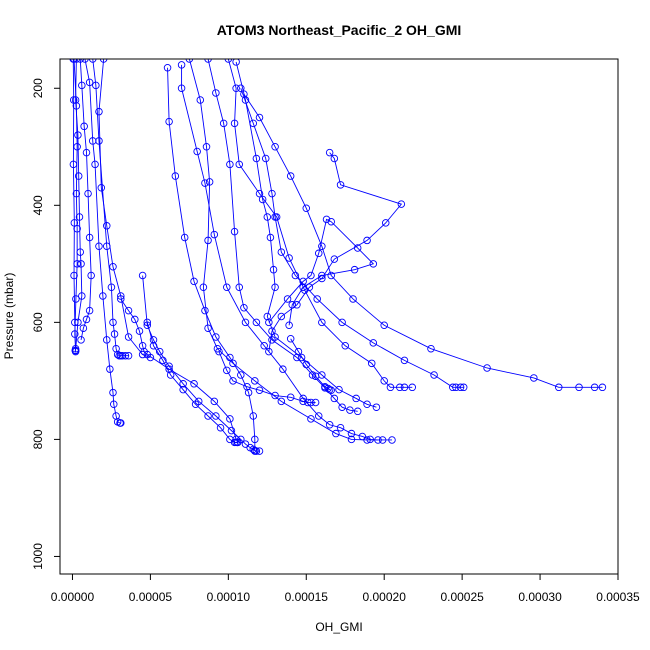 Image resolution: width=650 pixels, height=650 pixels. Describe the element at coordinates (151, 597) in the screenshot. I see `x-tick-label: 0.00005` at that location.